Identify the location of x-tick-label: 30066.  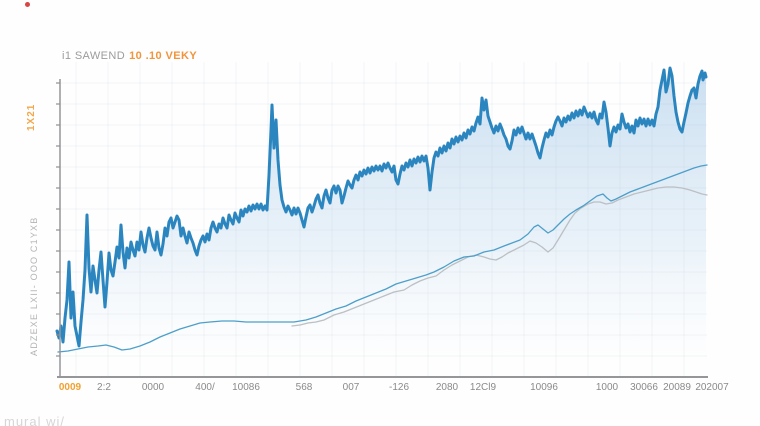
(644, 387).